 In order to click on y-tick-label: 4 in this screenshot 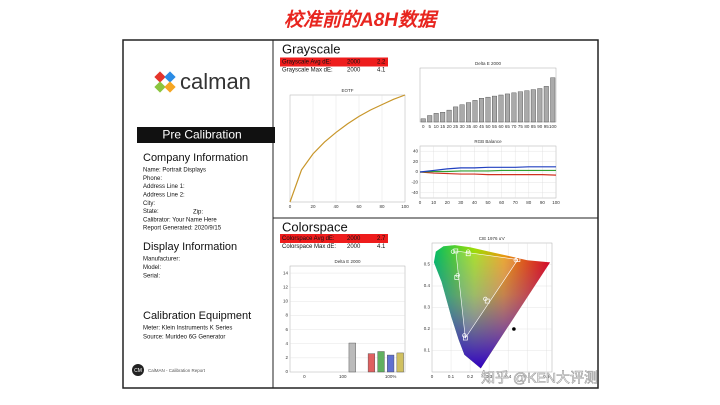, I will do `click(286, 343)`.